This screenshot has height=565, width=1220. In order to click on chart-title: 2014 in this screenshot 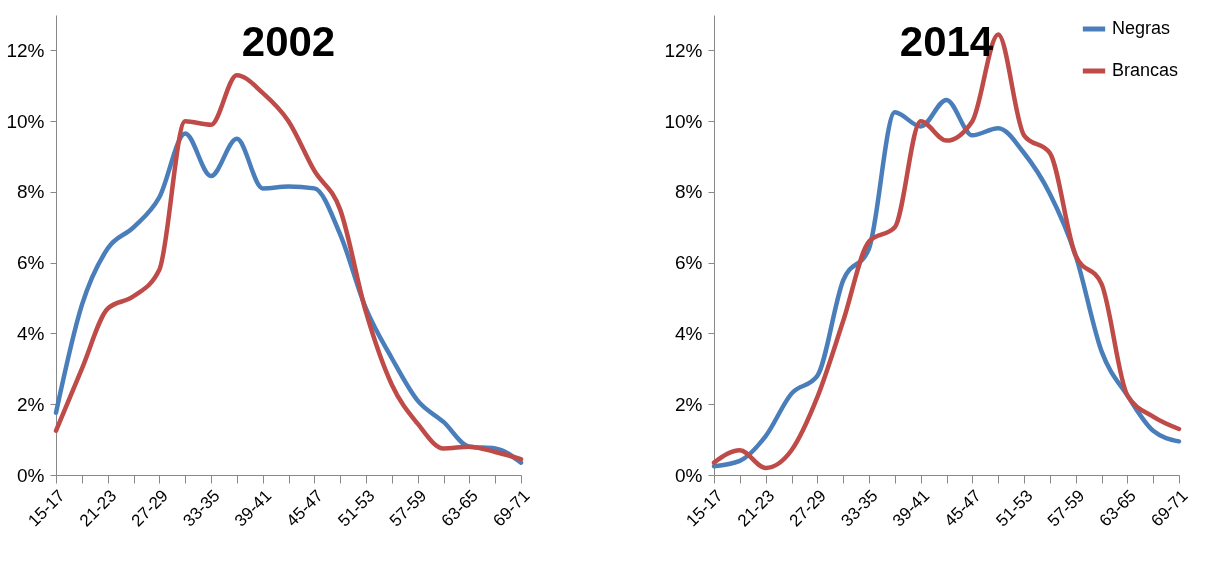, I will do `click(946, 41)`.